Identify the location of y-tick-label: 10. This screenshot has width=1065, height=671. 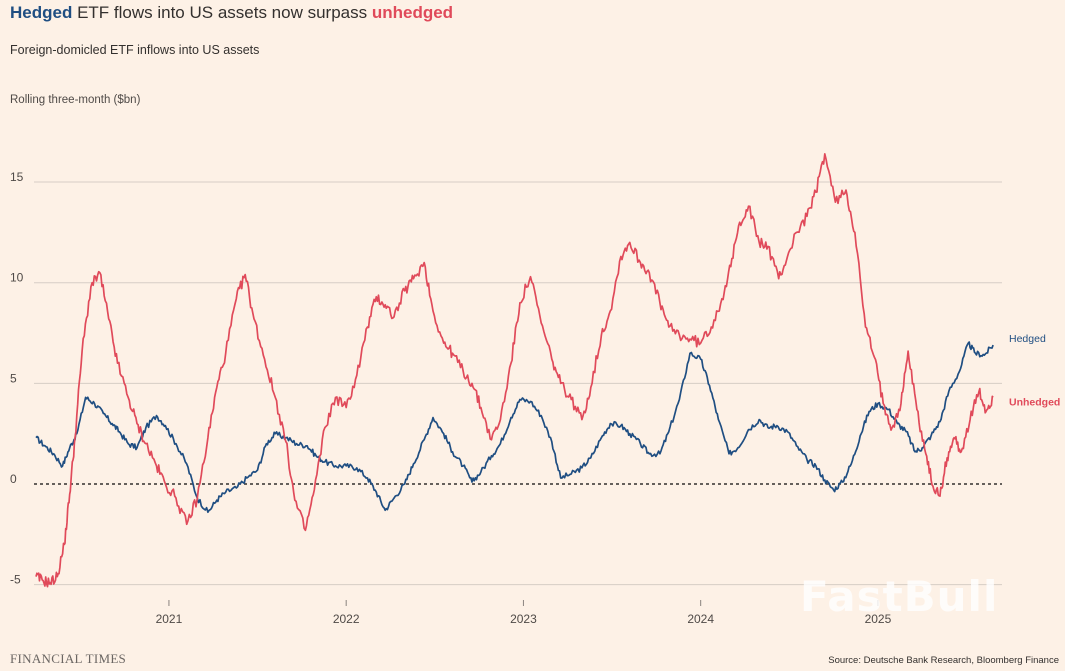
(17, 278).